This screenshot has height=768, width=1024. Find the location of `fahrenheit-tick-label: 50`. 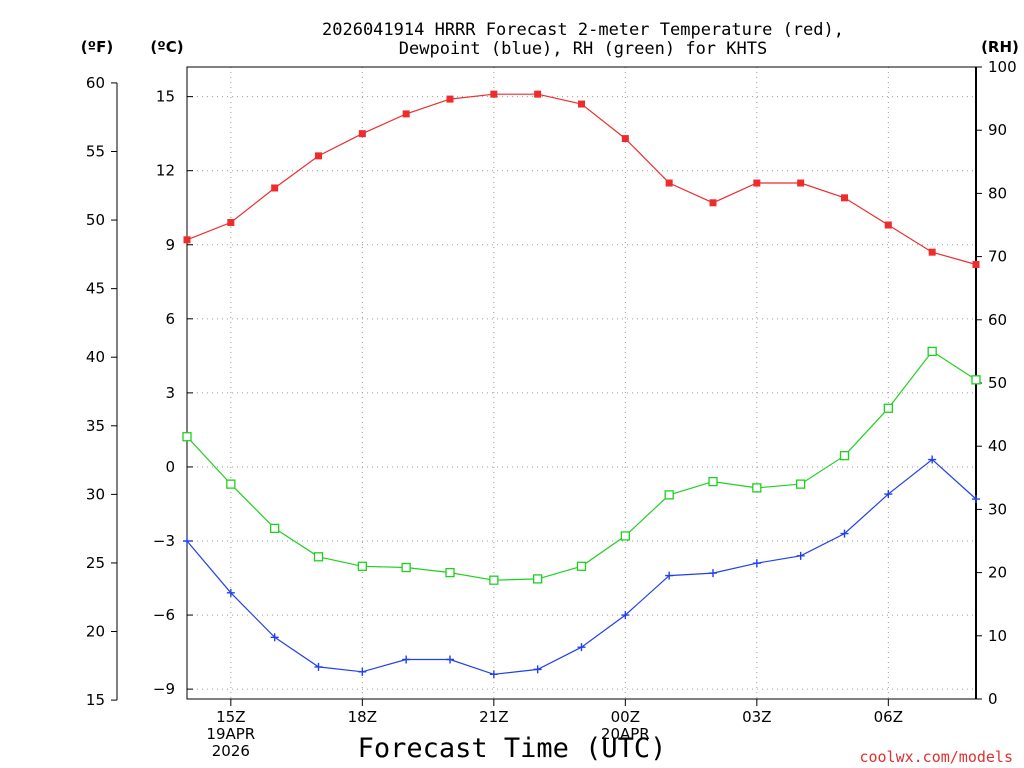

fahrenheit-tick-label: 50 is located at coordinates (95, 220).